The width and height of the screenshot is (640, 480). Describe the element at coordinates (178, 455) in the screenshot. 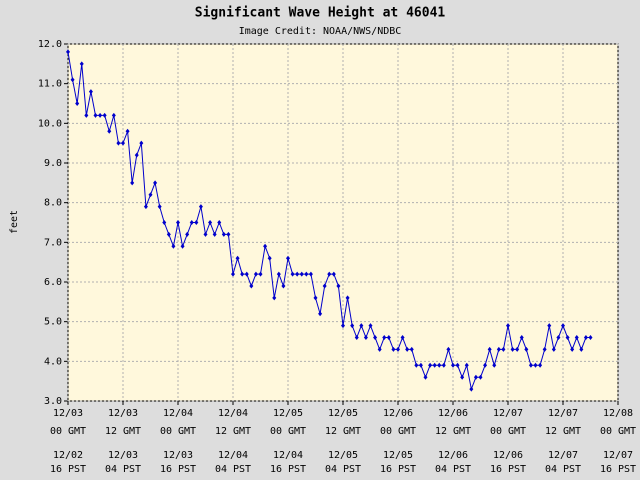

I see `x-tick-local-date: 12/03` at that location.